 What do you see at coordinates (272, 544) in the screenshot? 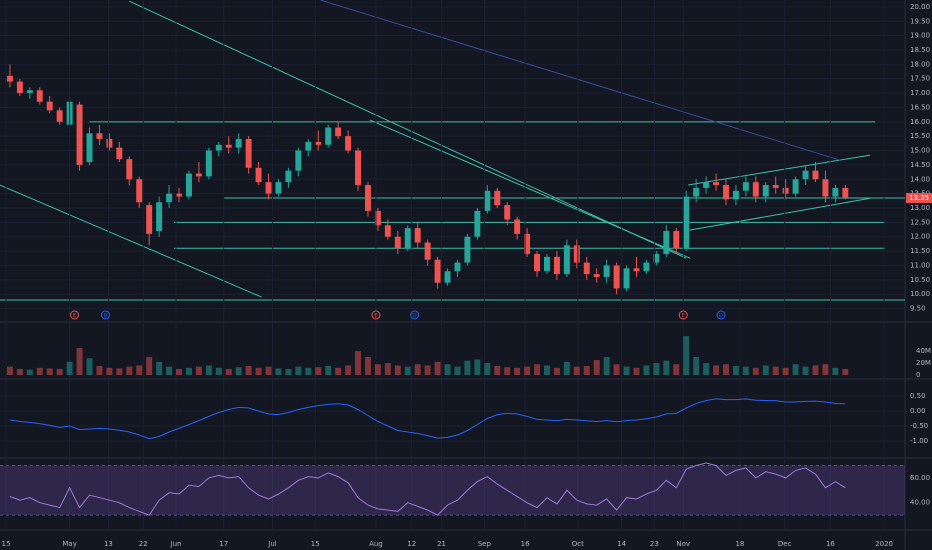
I see `x-tick-label: Jul` at bounding box center [272, 544].